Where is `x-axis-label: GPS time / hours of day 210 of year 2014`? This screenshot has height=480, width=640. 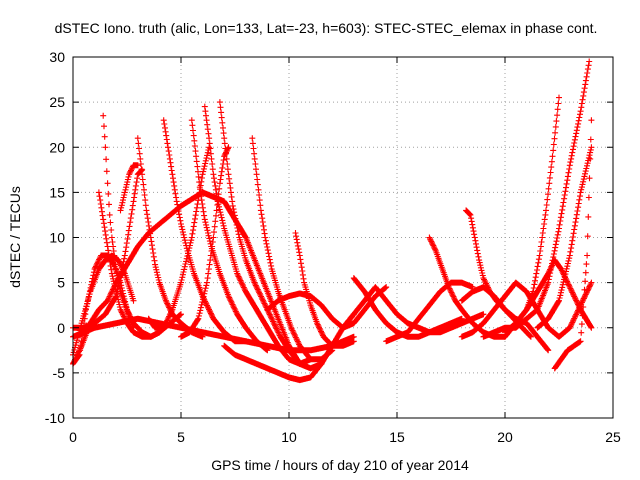 x-axis-label: GPS time / hours of day 210 of year 2014 is located at coordinates (340, 465).